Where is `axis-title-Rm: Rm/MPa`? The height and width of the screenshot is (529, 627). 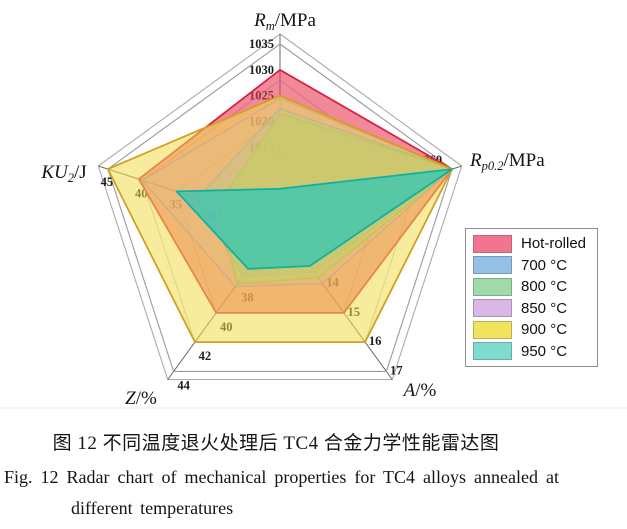 axis-title-Rm: Rm/MPa is located at coordinates (284, 21).